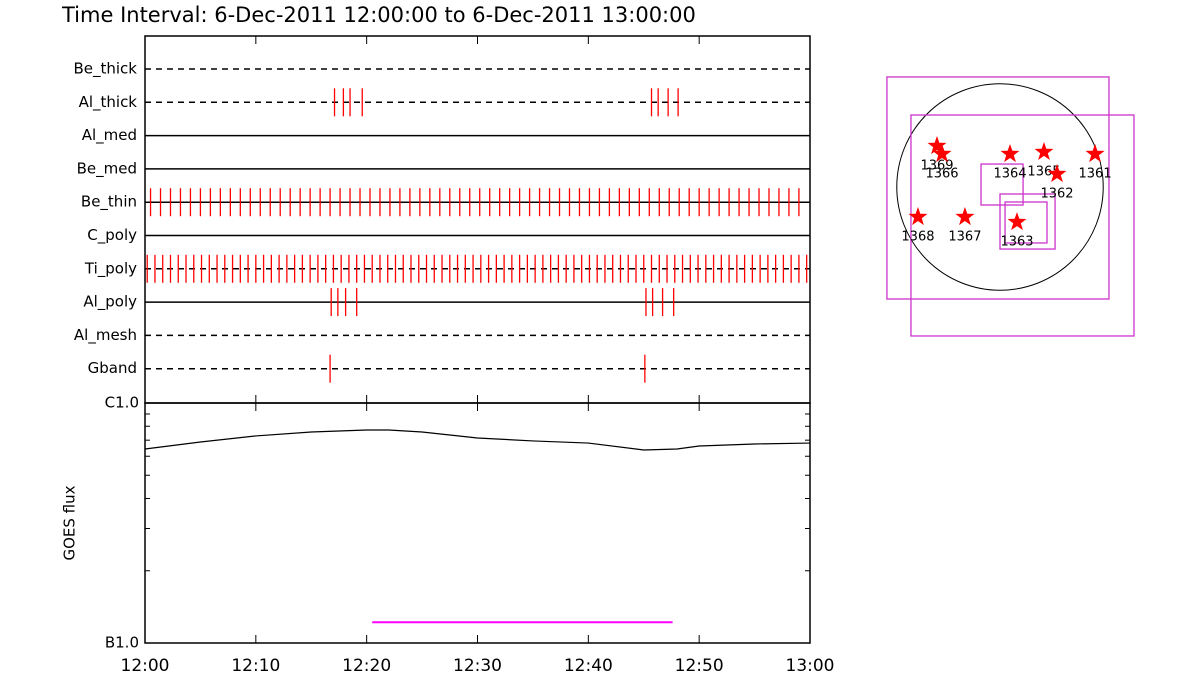 The width and height of the screenshot is (1200, 700). What do you see at coordinates (477, 666) in the screenshot?
I see `x-tick-label: 12:30` at bounding box center [477, 666].